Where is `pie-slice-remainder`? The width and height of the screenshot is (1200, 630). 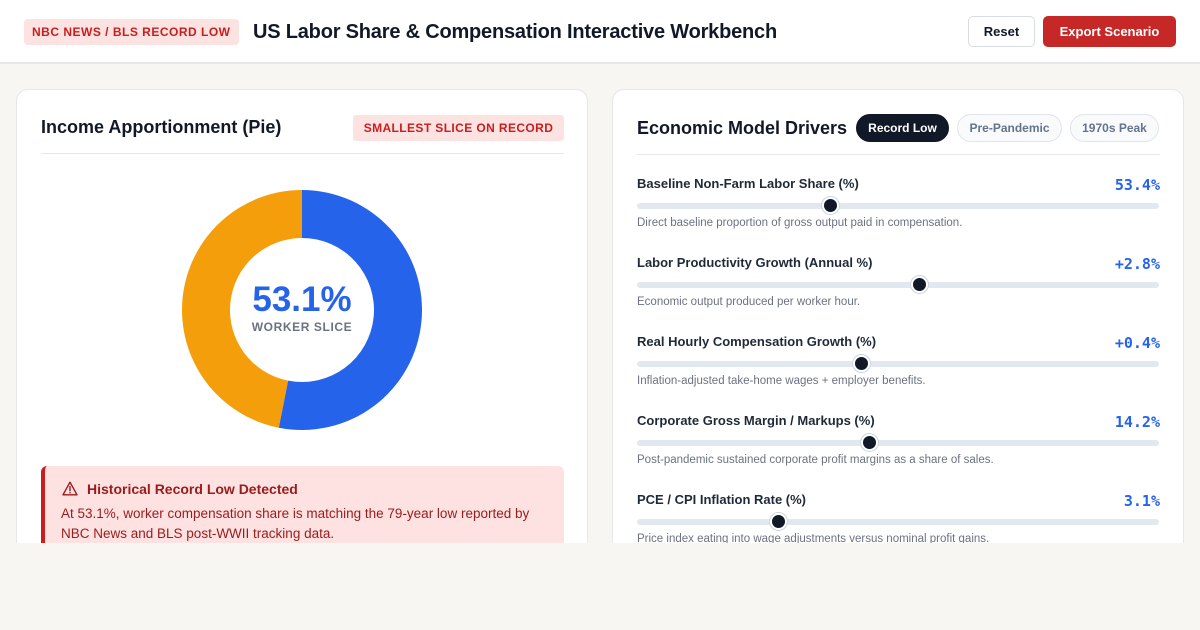 pie-slice-remainder is located at coordinates (242, 309).